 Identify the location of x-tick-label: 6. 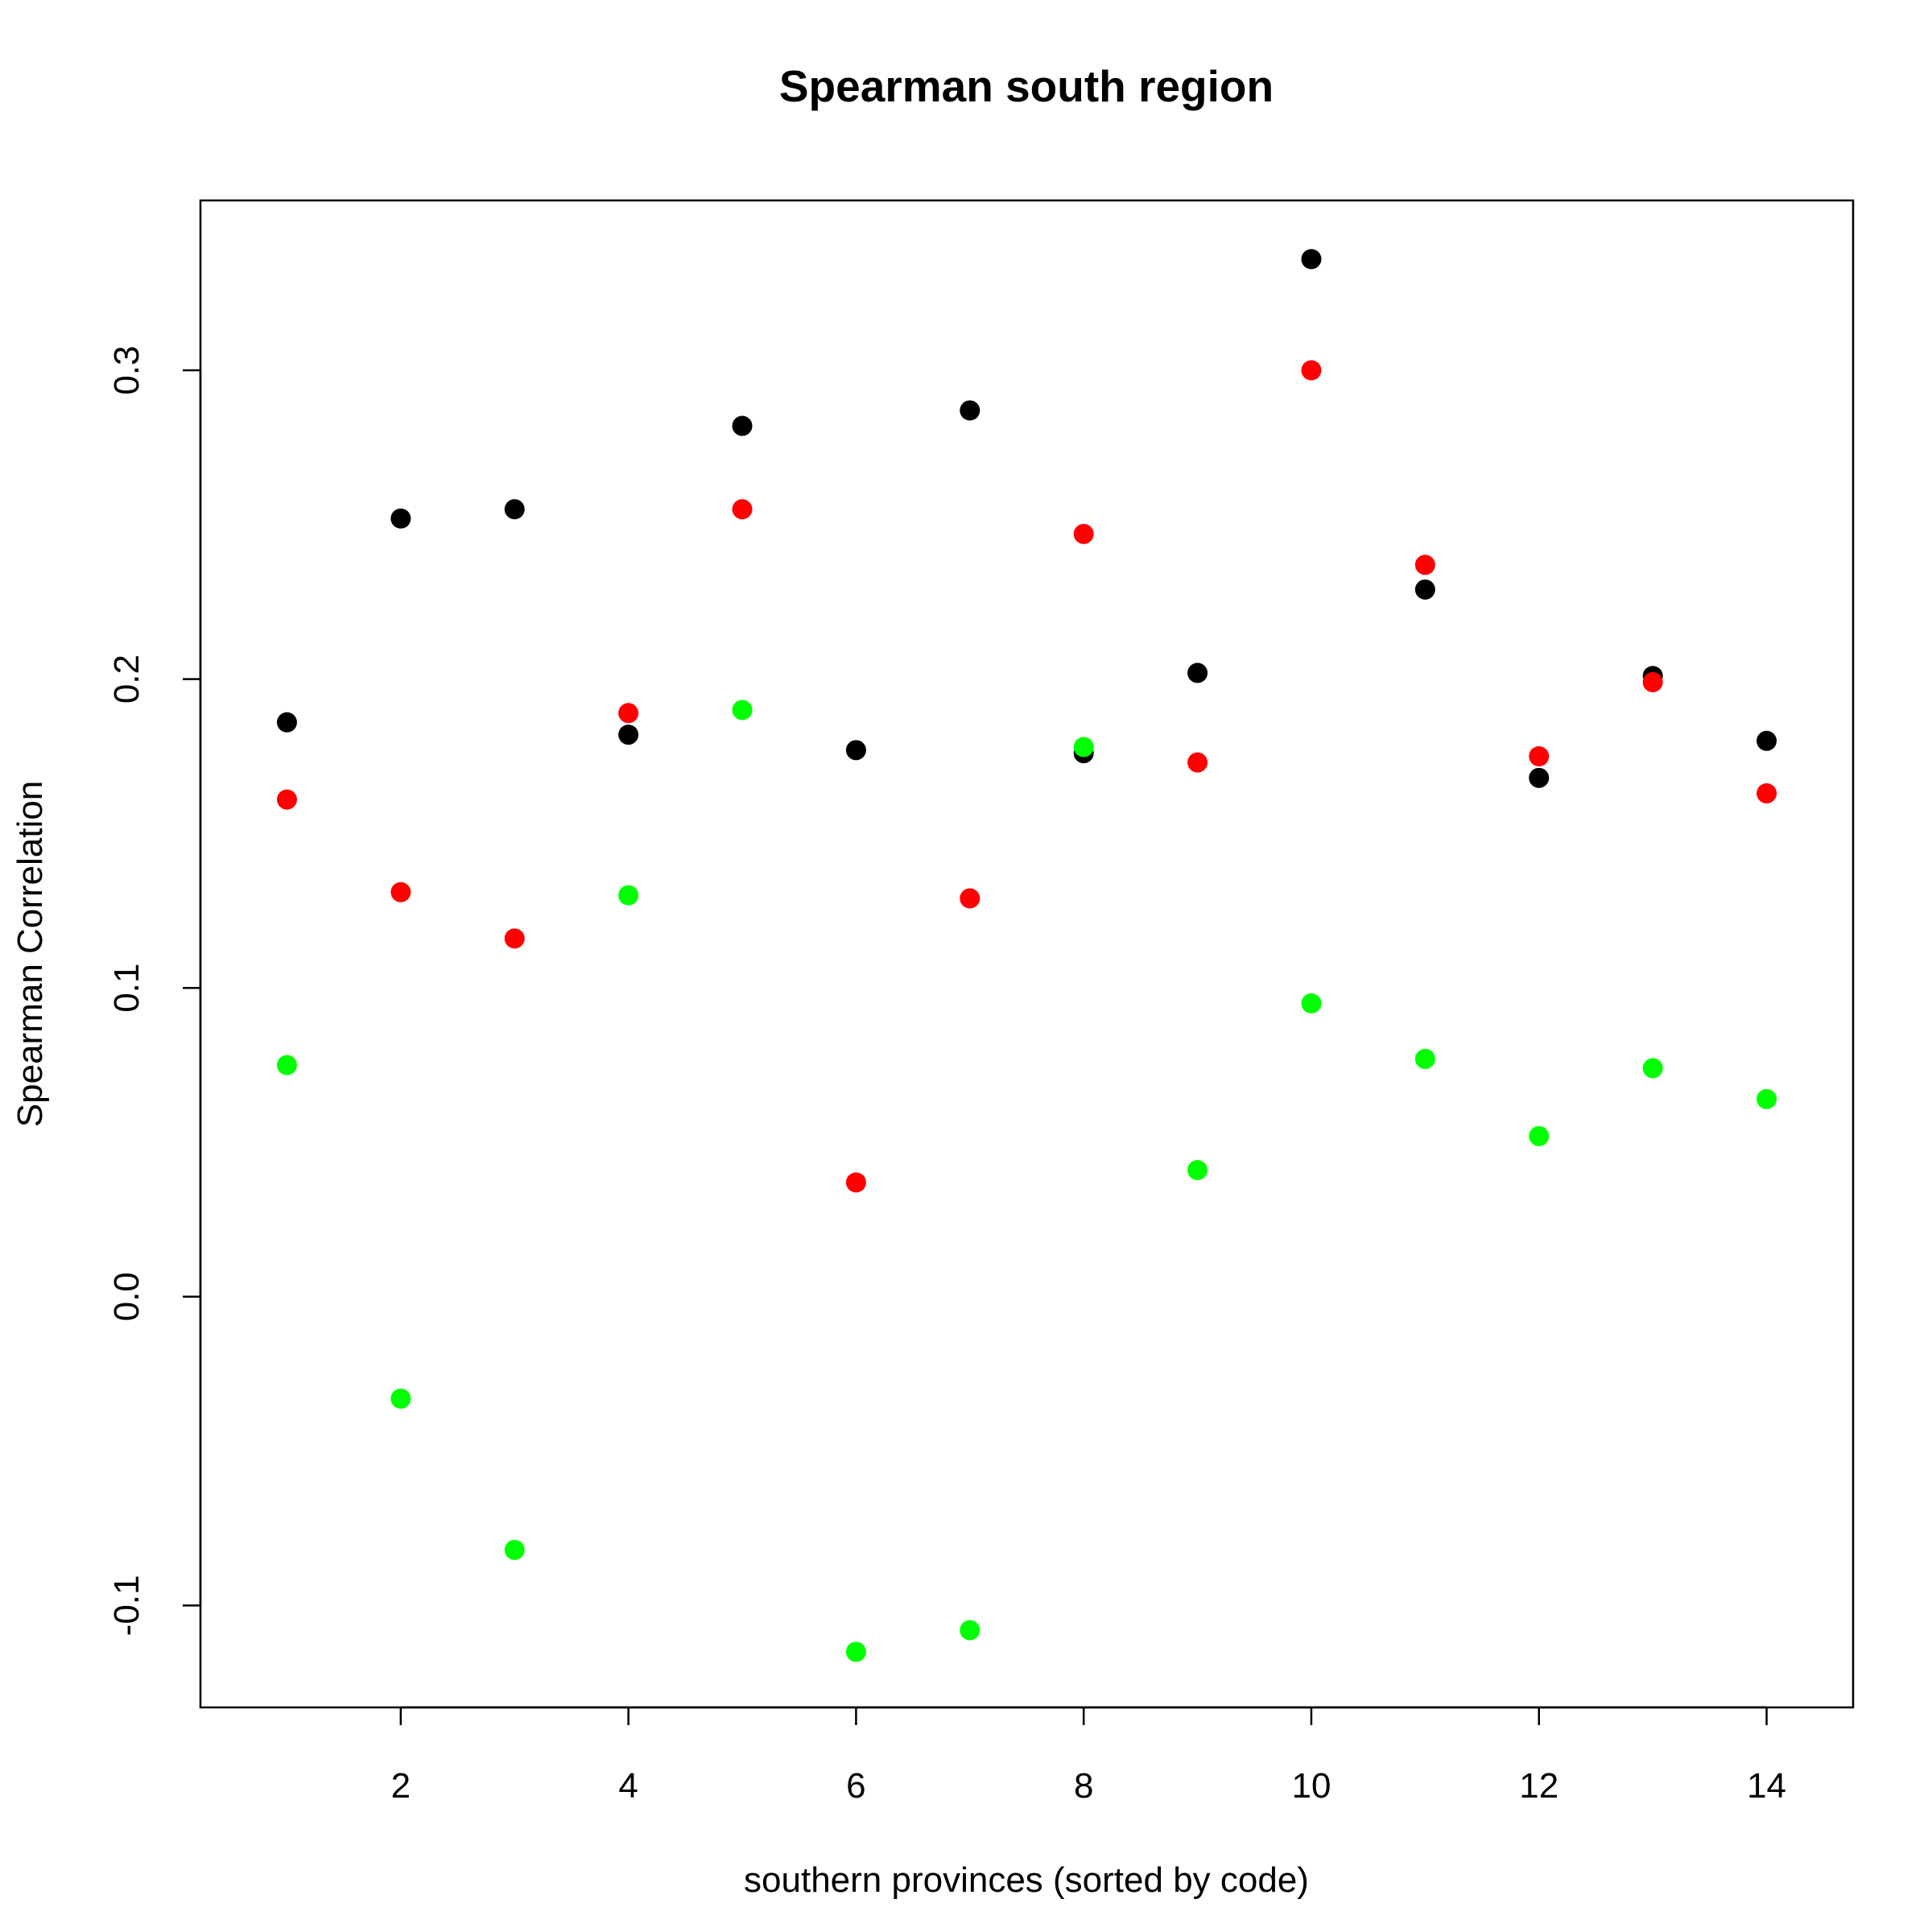
(855, 1786).